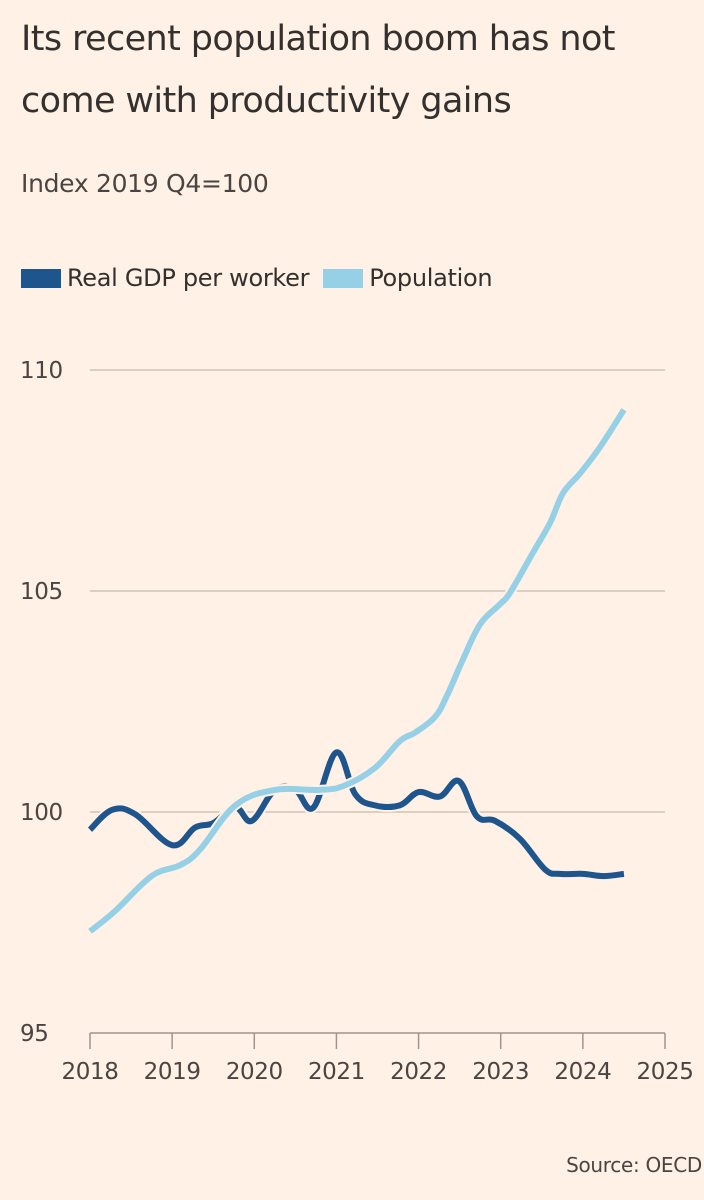  Describe the element at coordinates (254, 1072) in the screenshot. I see `x-tick-label: 2020` at that location.